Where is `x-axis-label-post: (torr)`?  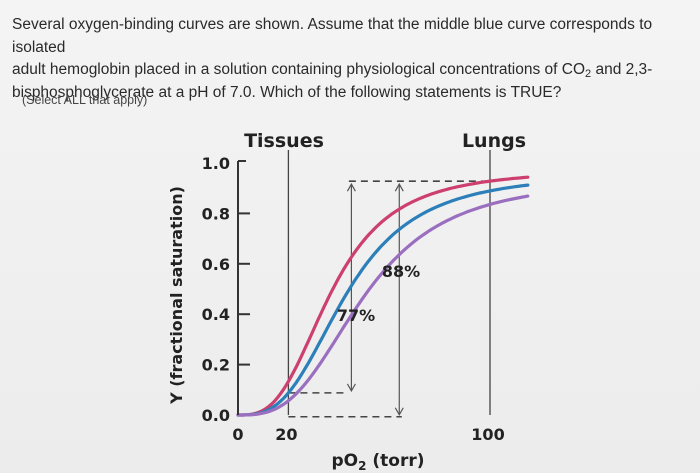
x-axis-label-post: (torr) is located at coordinates (395, 461).